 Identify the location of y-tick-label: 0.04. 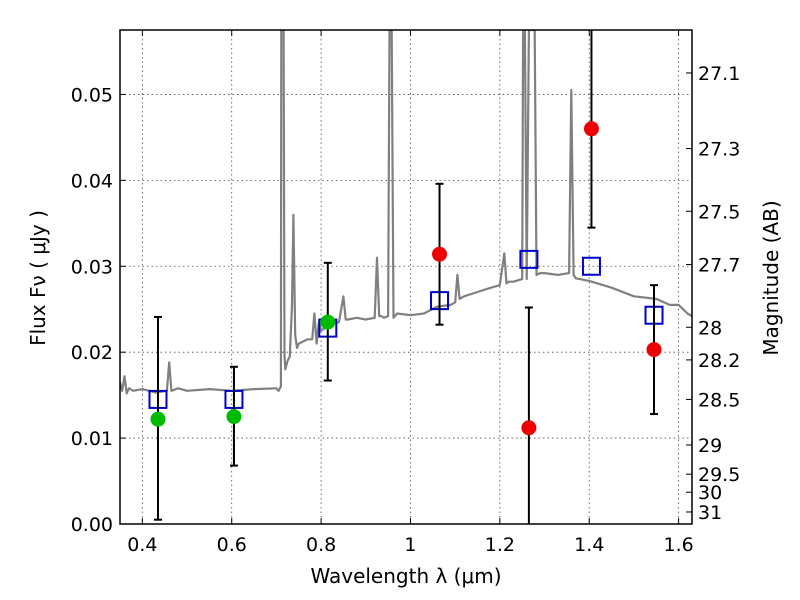
(92, 181).